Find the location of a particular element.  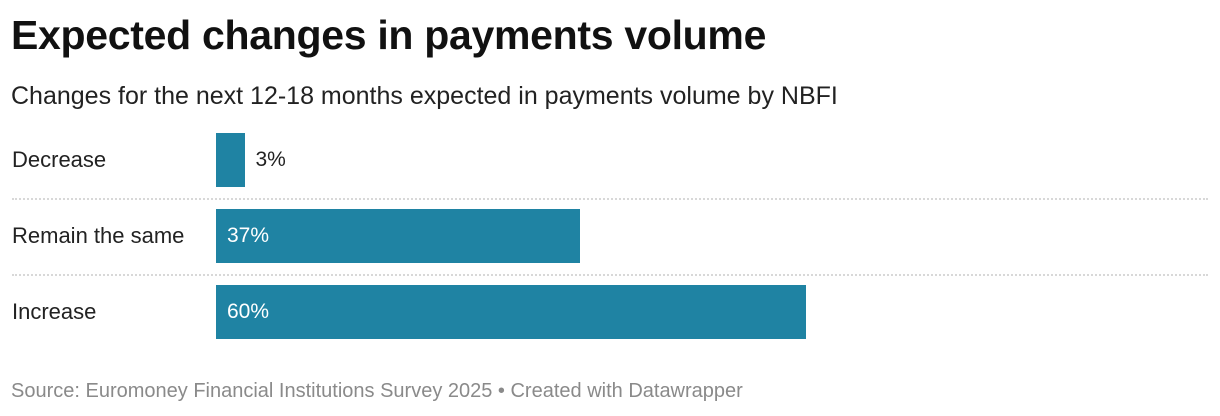

chart-title: Expected changes in payments volume is located at coordinates (389, 35).